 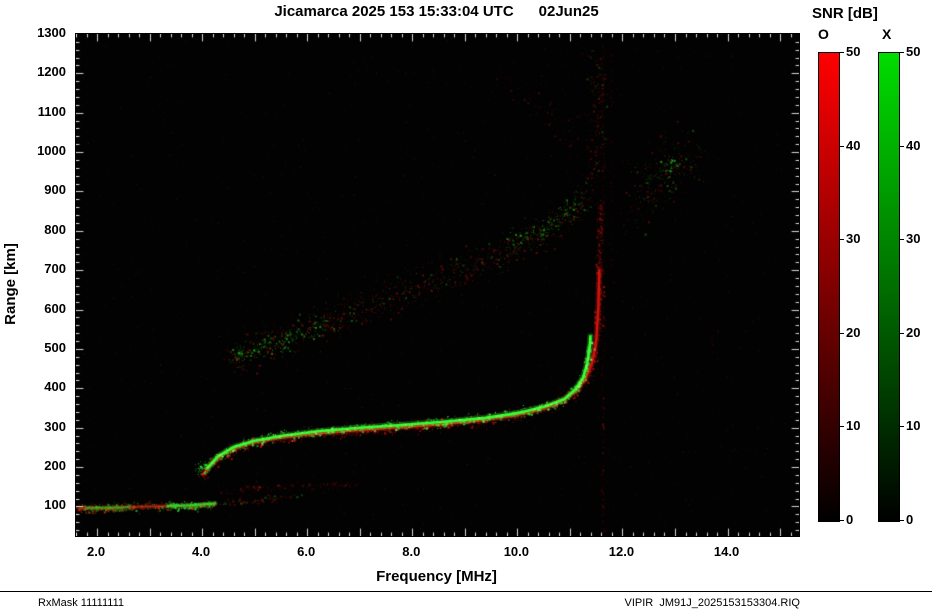 I want to click on x-tick-label: 4.0, so click(x=201, y=551).